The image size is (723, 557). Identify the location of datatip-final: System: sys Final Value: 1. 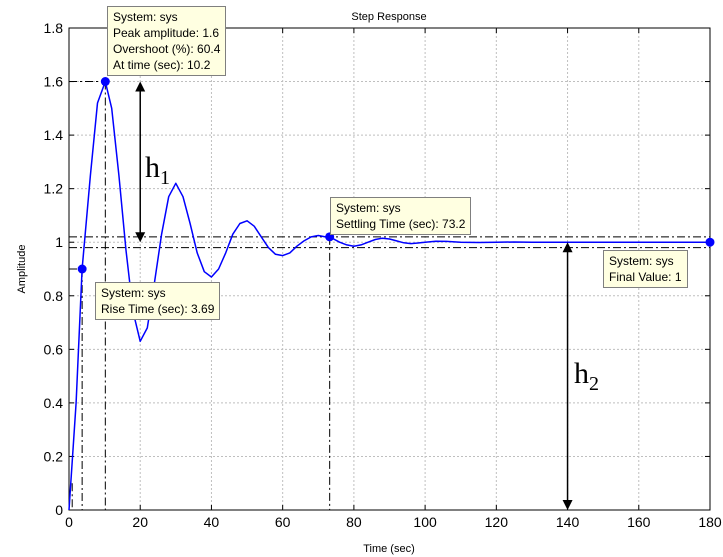
(645, 269).